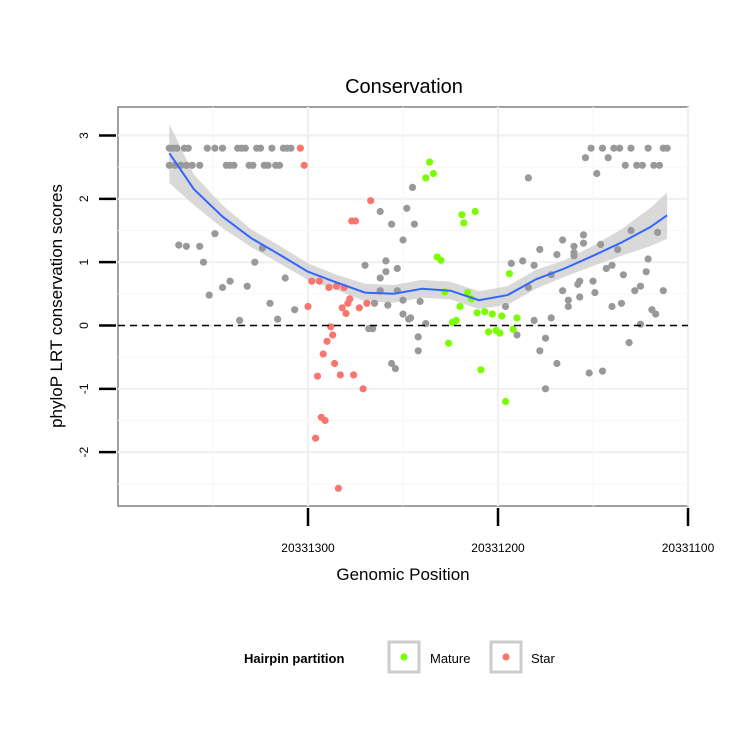 This screenshot has height=750, width=750. I want to click on smooth-line, so click(418, 227).